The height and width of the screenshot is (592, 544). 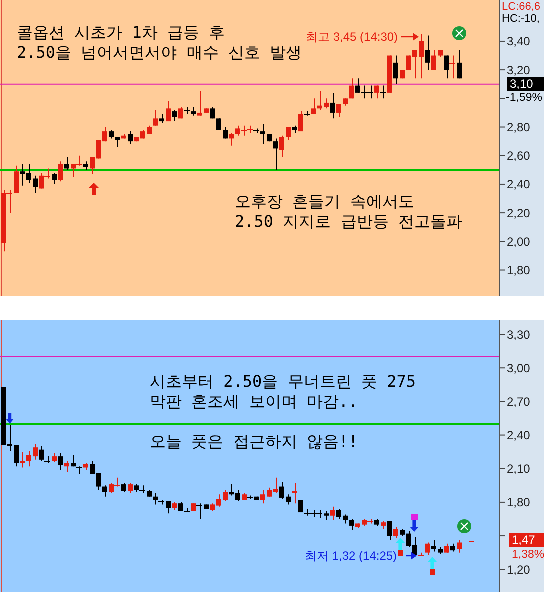 I want to click on text: 1,47, so click(x=526, y=540).